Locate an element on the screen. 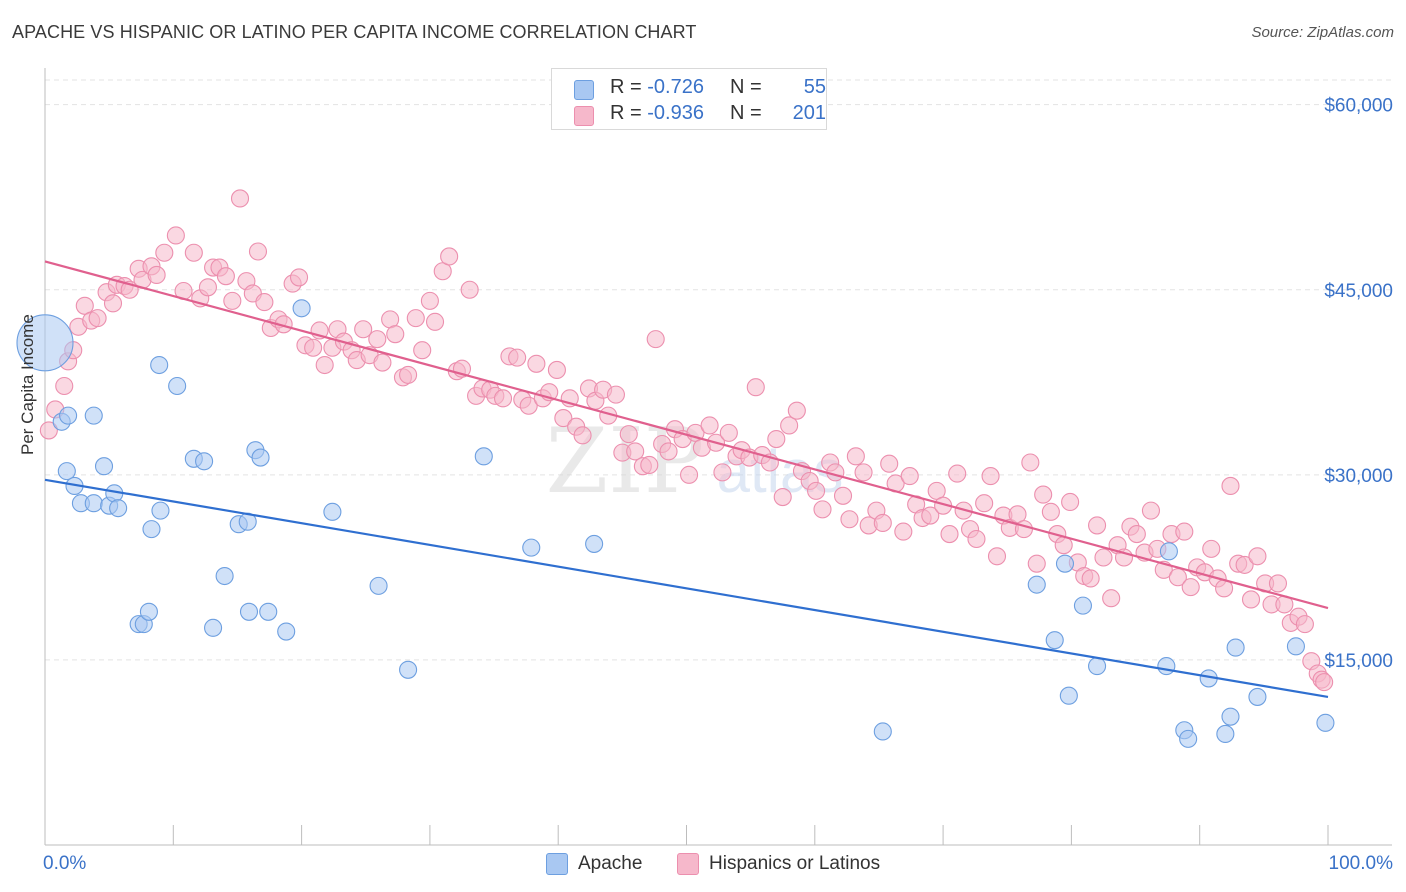  hisp-swatch is located at coordinates (584, 116).